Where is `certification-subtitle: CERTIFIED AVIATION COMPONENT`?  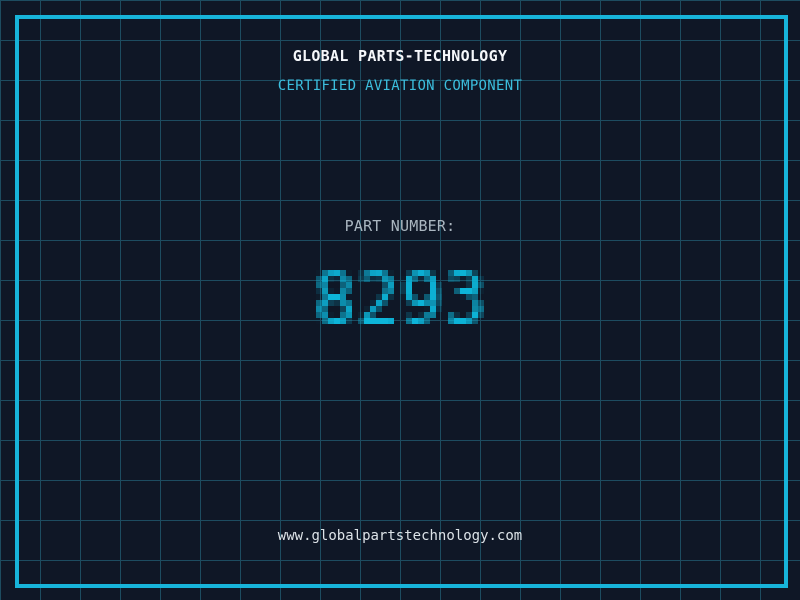 certification-subtitle: CERTIFIED AVIATION COMPONENT is located at coordinates (400, 86).